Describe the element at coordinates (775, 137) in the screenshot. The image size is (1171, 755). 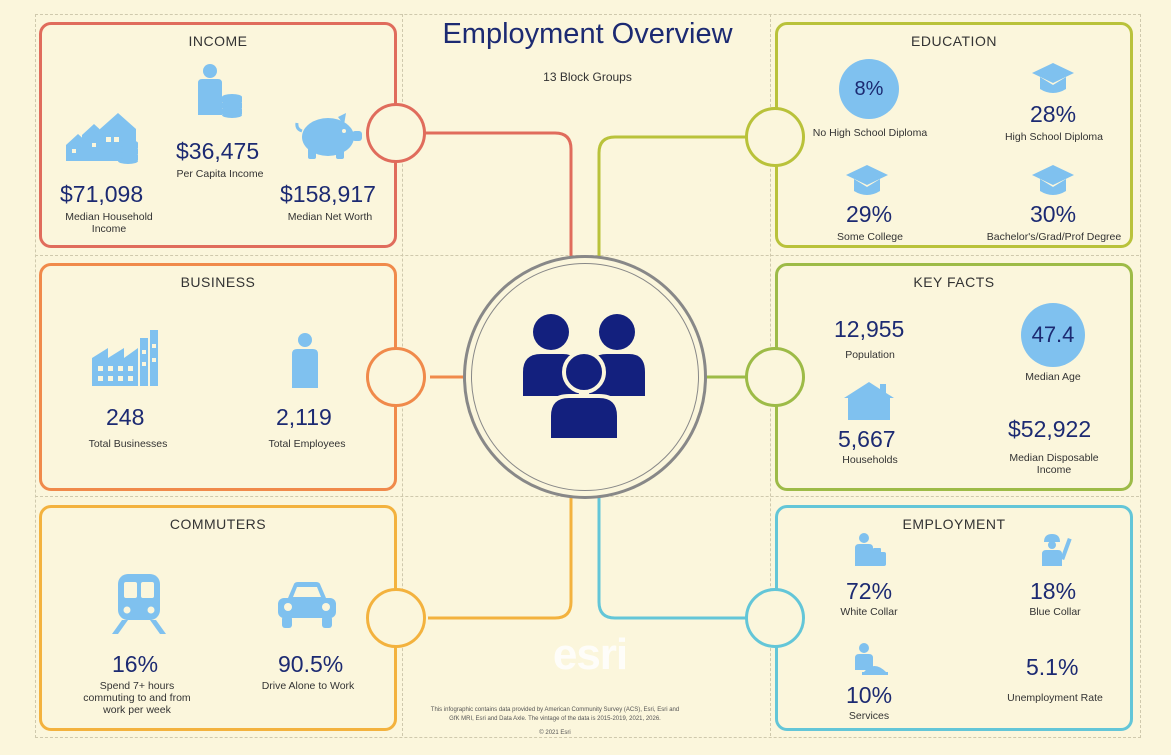
I see `education-connector-ring` at that location.